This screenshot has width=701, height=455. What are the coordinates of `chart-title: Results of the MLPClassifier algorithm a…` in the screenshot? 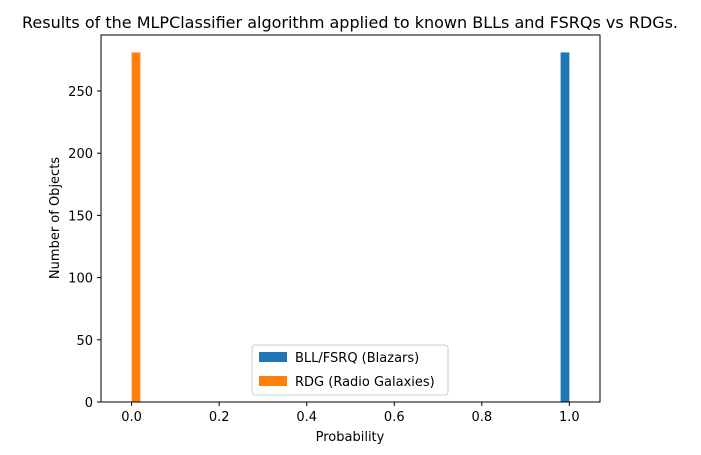 It's located at (350, 22).